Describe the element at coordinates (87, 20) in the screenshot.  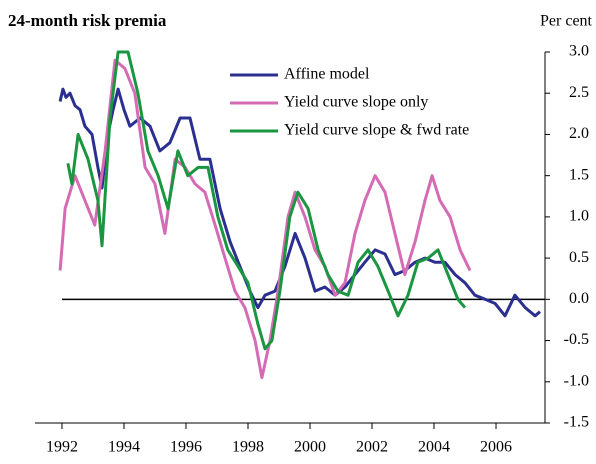
I see `chart-title: 24-month risk premia` at that location.